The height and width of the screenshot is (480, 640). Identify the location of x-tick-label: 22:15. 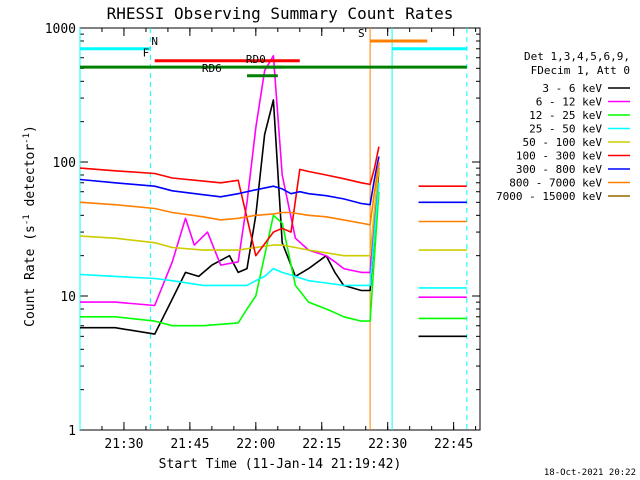
(321, 444).